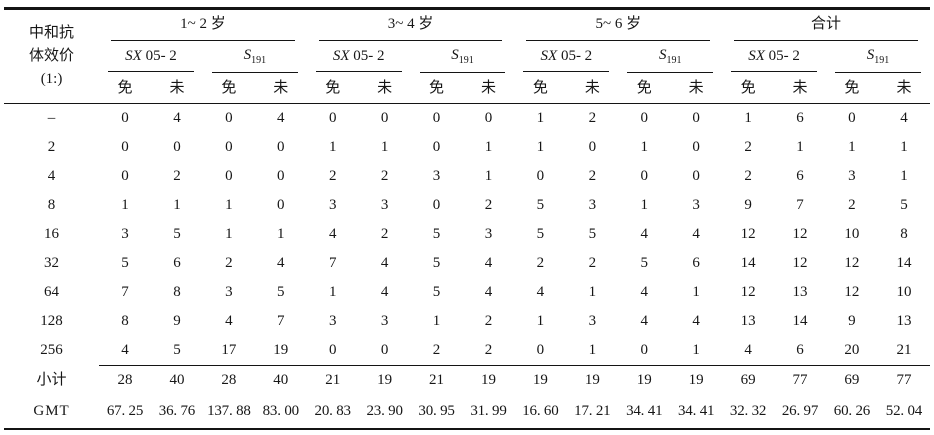 This screenshot has width=934, height=435. Describe the element at coordinates (852, 349) in the screenshot. I see `value-cell: 20` at that location.